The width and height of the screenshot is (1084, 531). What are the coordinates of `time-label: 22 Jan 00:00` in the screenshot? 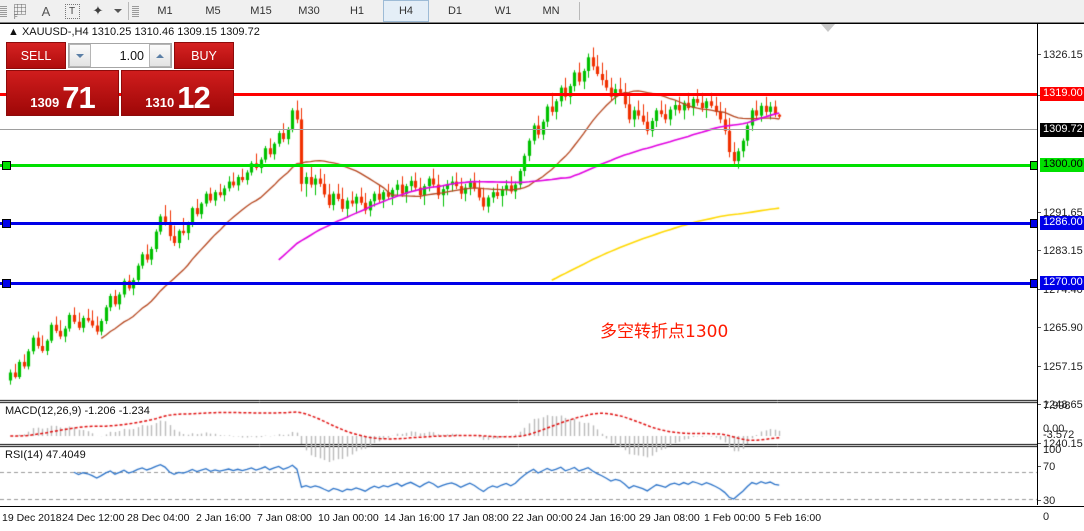 It's located at (542, 518).